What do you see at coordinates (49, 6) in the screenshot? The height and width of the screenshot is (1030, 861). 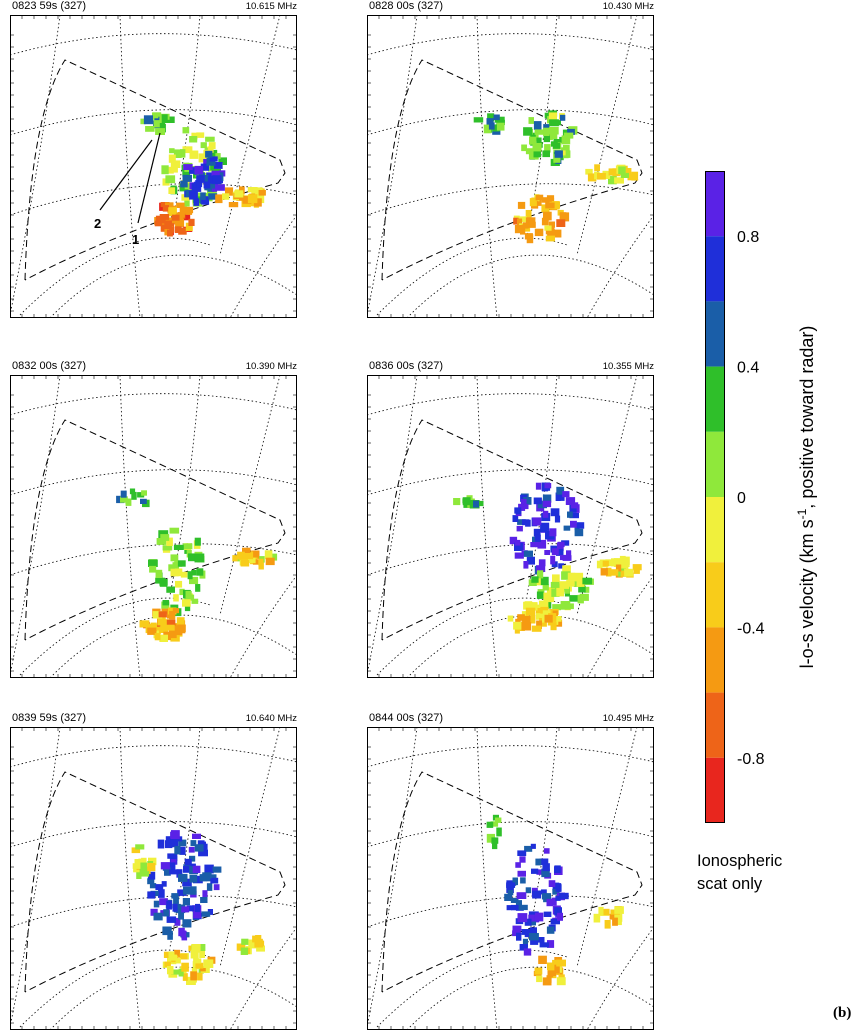 I see `panel-time: 0823 59s (327)` at bounding box center [49, 6].